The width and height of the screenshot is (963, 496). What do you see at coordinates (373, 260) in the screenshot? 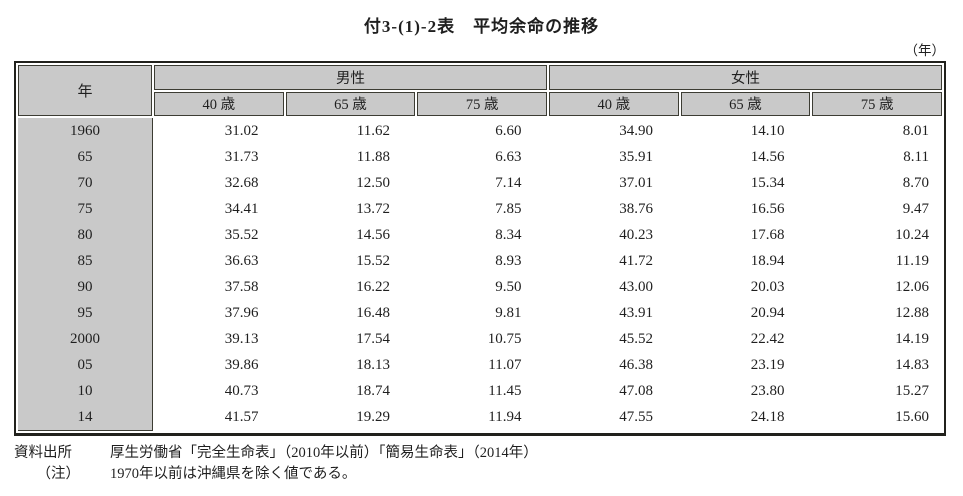
I see `data-cell: 15.52` at bounding box center [373, 260].